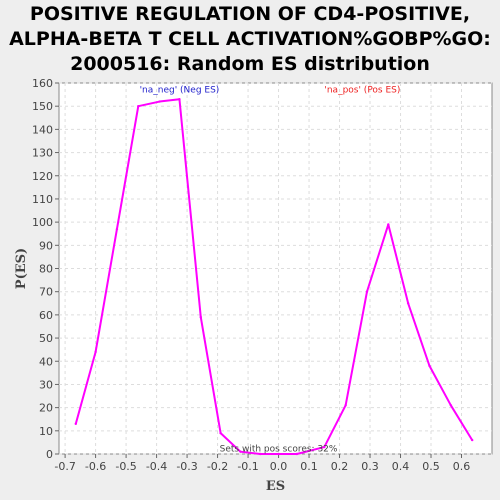 The width and height of the screenshot is (500, 500). Describe the element at coordinates (186, 466) in the screenshot. I see `x-tick-label: -0.3` at that location.